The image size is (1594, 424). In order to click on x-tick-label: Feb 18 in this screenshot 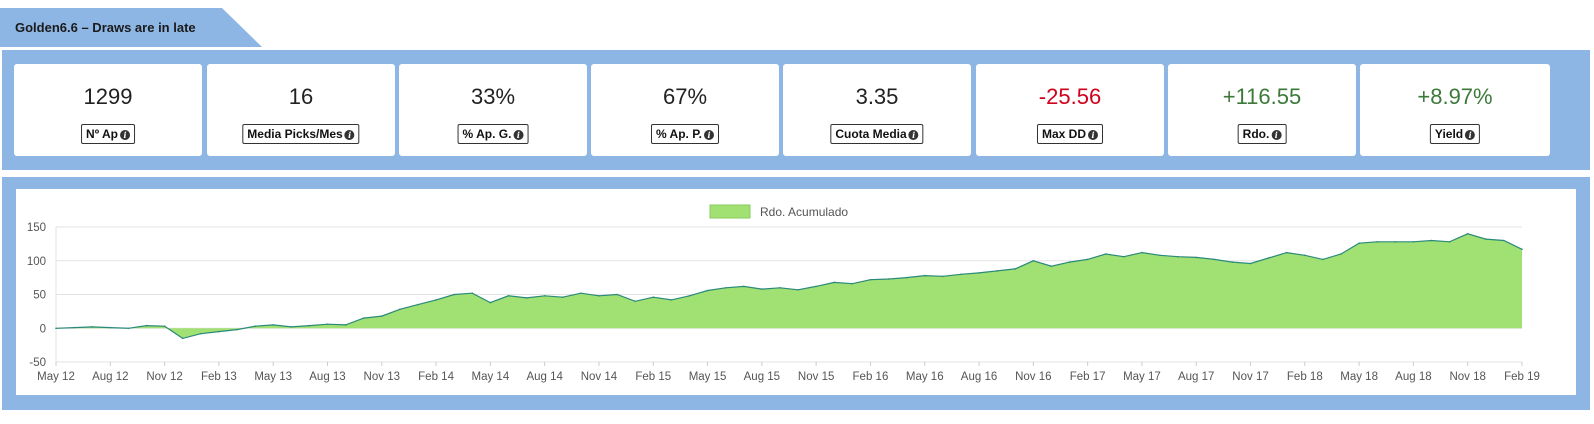, I will do `click(1305, 377)`.